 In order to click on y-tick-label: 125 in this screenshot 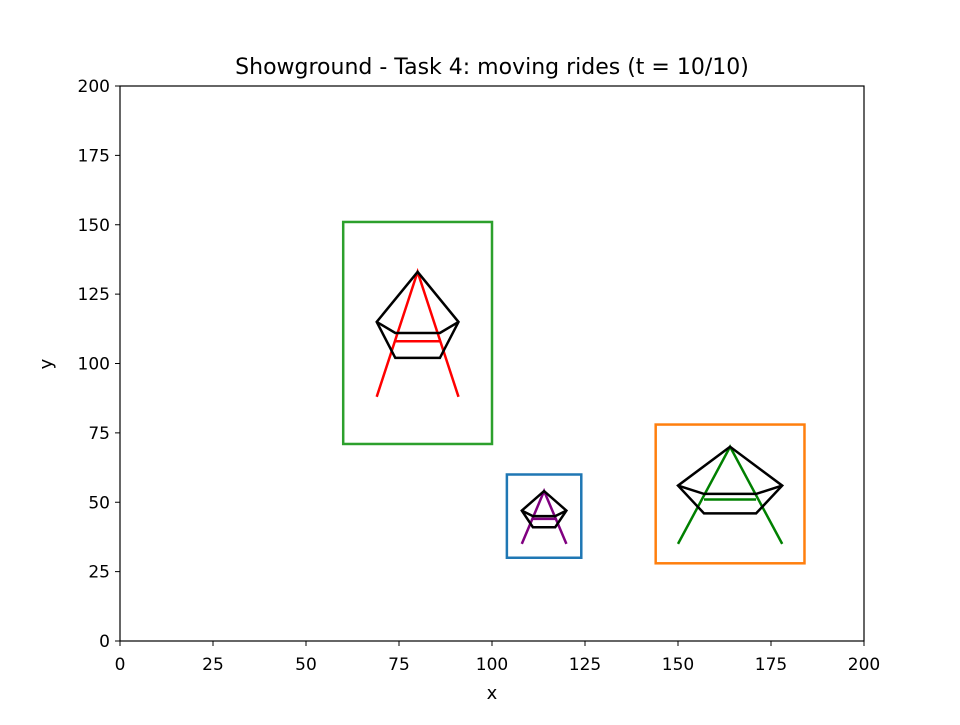, I will do `click(94, 295)`.